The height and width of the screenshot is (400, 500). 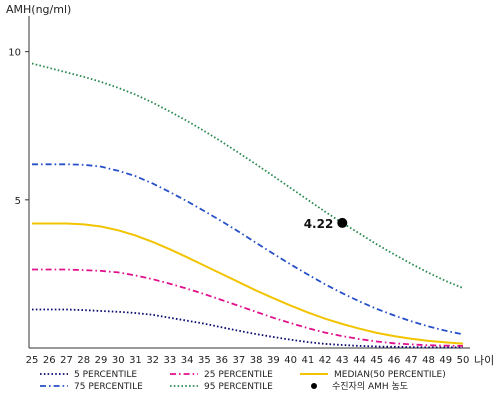 What do you see at coordinates (376, 360) in the screenshot?
I see `x-tick-label: 45` at bounding box center [376, 360].